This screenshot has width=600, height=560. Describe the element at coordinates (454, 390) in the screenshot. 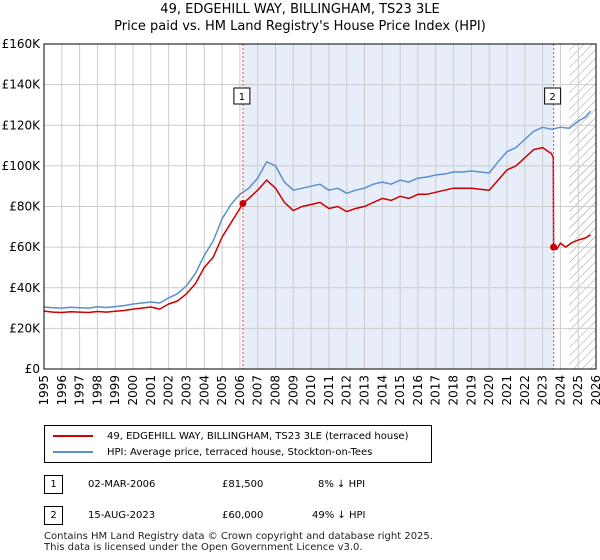

I see `x-tick-label: 2018` at that location.